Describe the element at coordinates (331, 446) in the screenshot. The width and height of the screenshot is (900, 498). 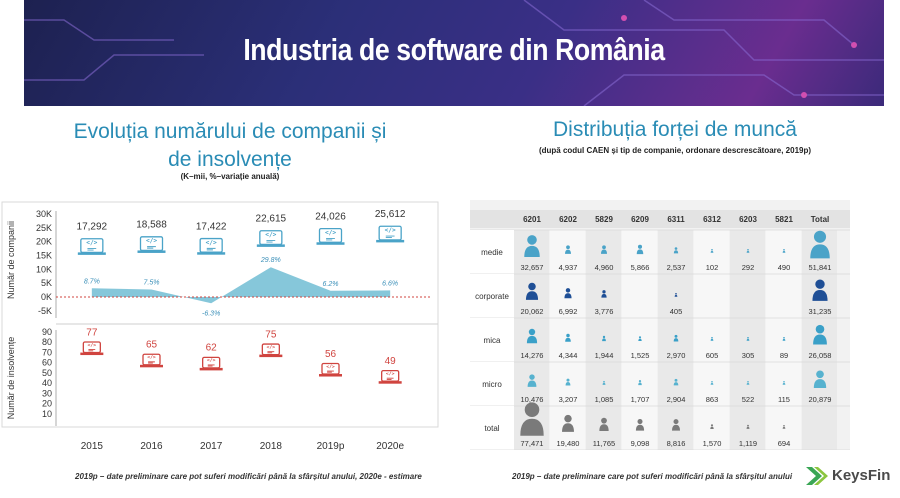
I see `x-tick-label: 2019p` at that location.